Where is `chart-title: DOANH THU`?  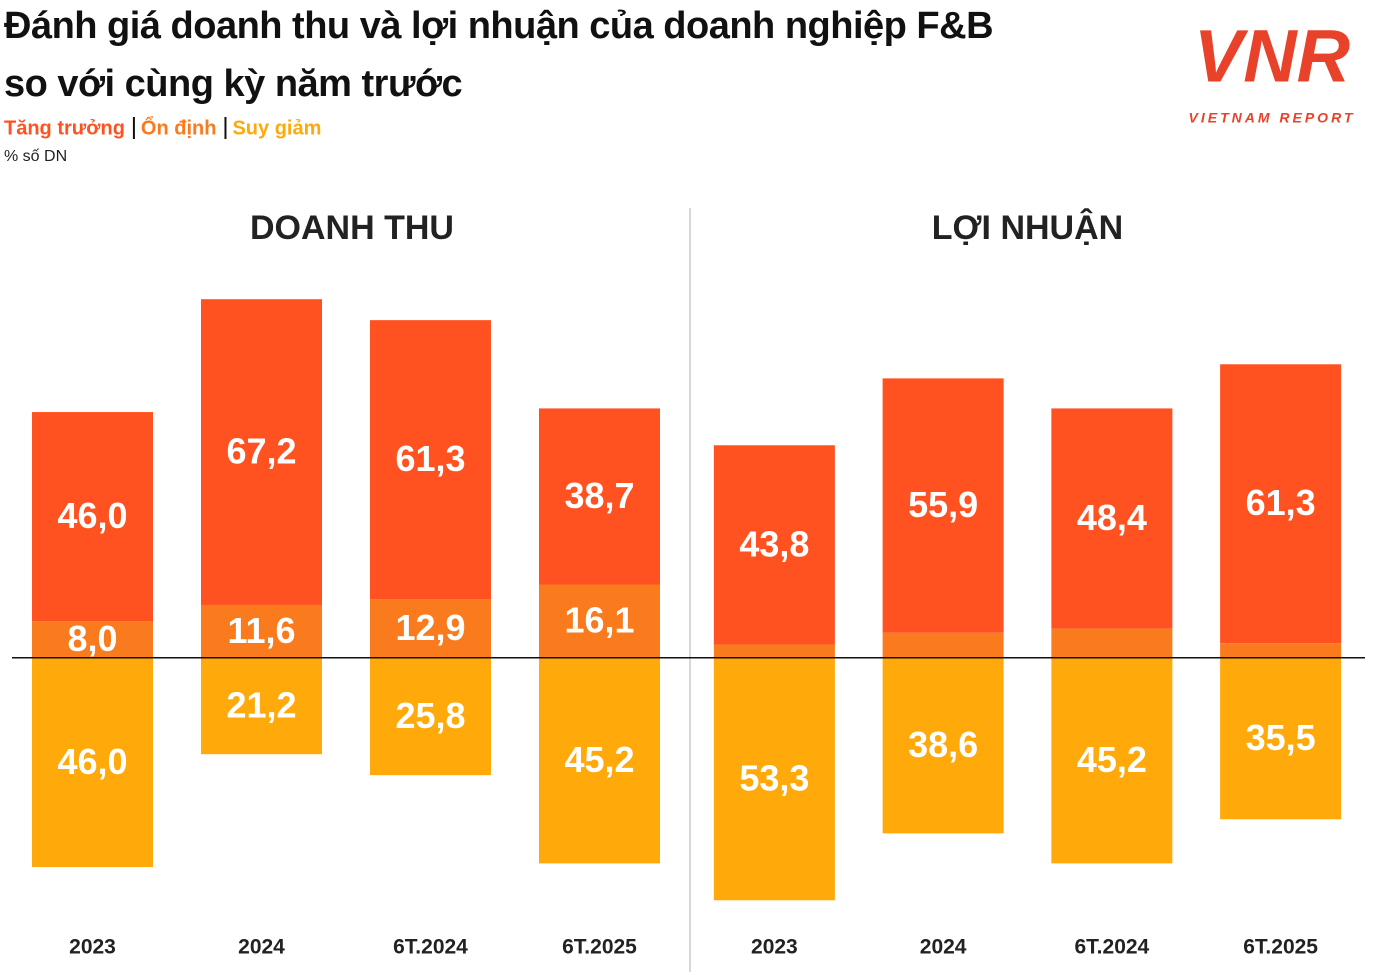
chart-title: DOANH THU is located at coordinates (352, 228).